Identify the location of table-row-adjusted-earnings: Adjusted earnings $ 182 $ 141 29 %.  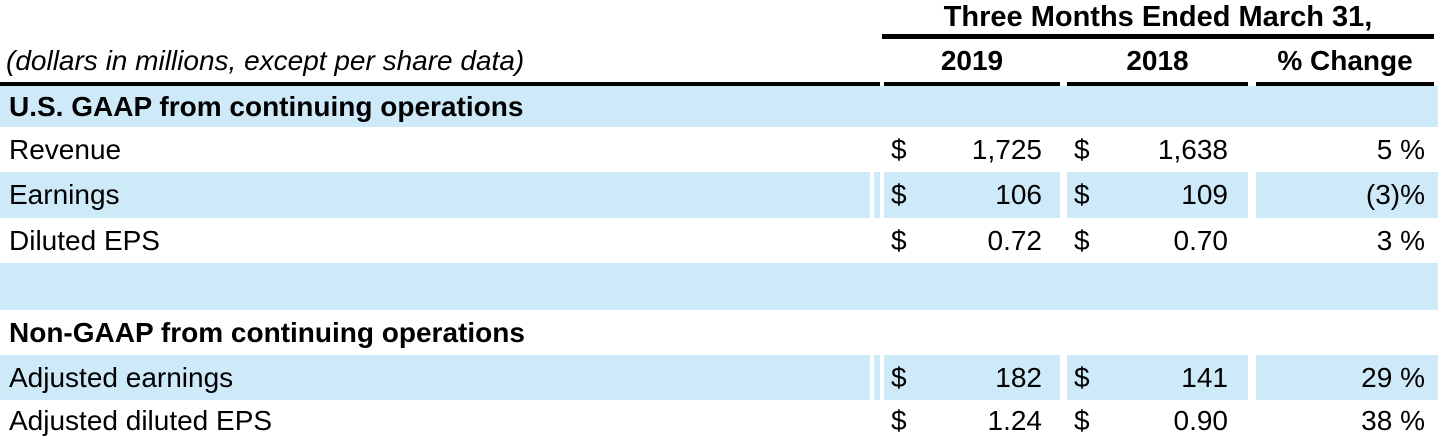
(719, 377).